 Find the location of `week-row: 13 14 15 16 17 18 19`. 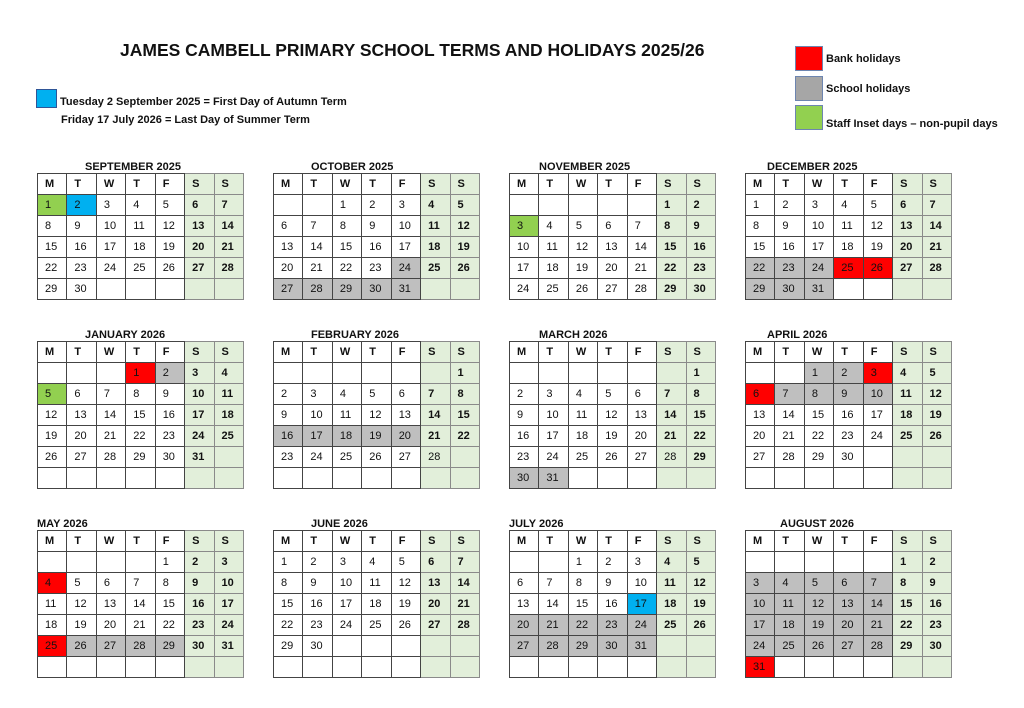

week-row: 13 14 15 16 17 18 19 is located at coordinates (848, 415).